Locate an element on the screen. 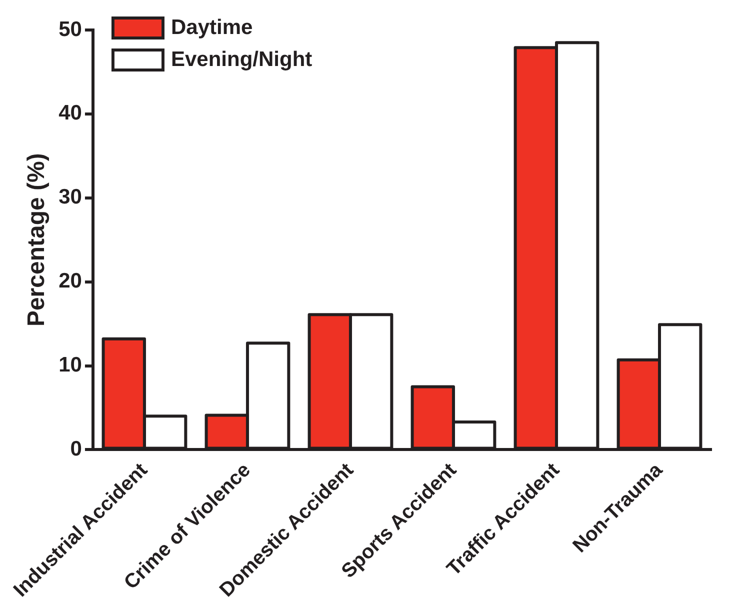 The width and height of the screenshot is (731, 614). y-tick-label: 30 is located at coordinates (70, 197).